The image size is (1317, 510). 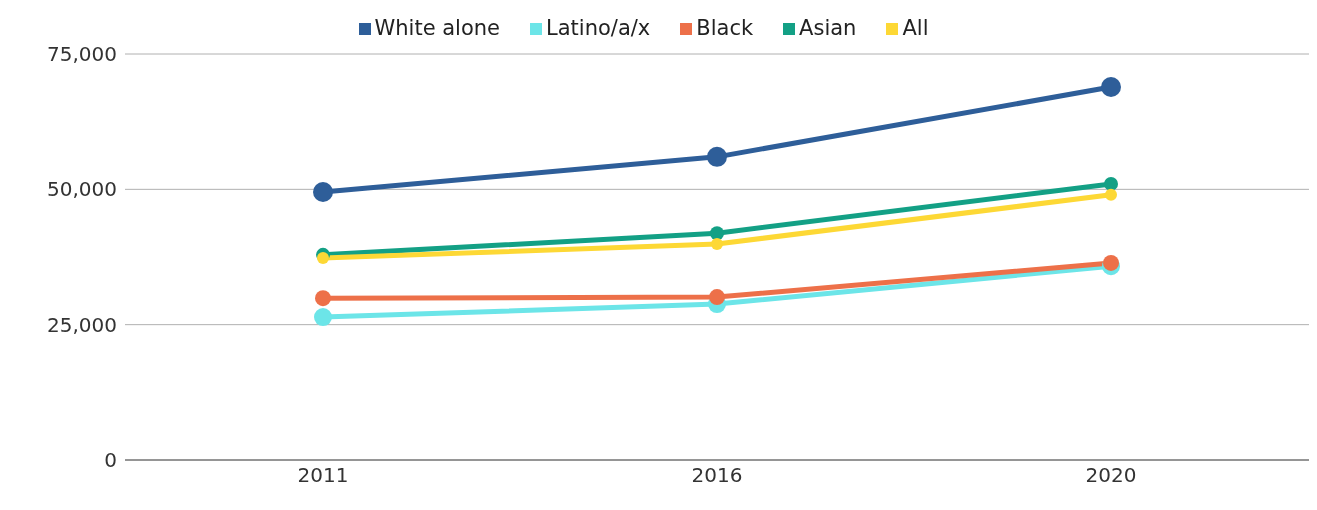 I want to click on legend-label: Black, so click(x=725, y=28).